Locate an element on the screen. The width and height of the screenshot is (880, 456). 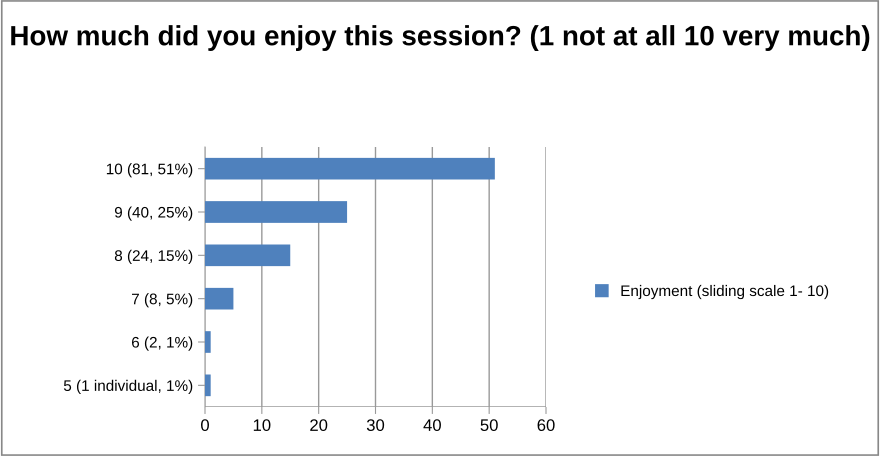
legend-label: Enjoyment (sliding scale 1- 10) is located at coordinates (724, 292).